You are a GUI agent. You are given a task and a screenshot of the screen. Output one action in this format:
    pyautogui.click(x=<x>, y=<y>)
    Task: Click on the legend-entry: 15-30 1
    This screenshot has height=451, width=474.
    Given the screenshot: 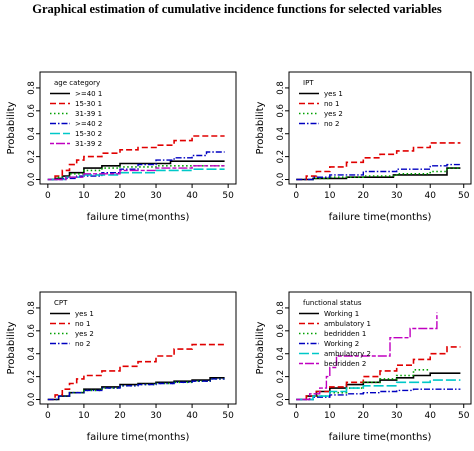 What is the action you would take?
    pyautogui.click(x=88, y=104)
    